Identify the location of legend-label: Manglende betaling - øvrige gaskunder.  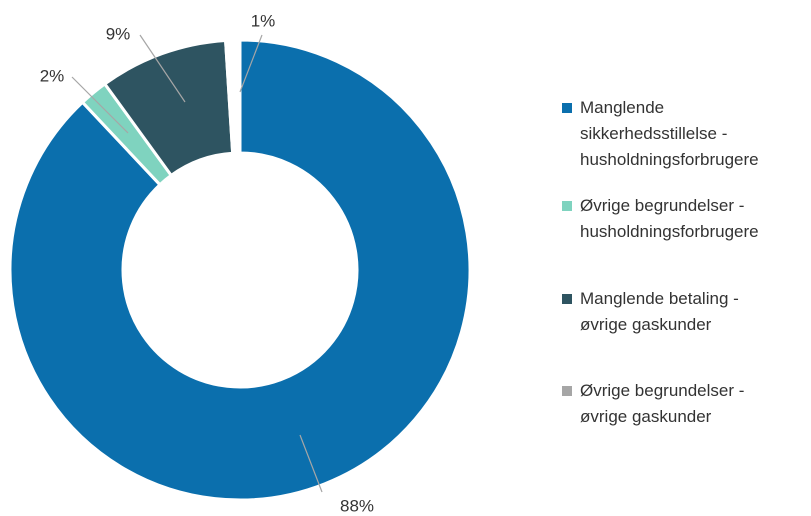
(659, 311).